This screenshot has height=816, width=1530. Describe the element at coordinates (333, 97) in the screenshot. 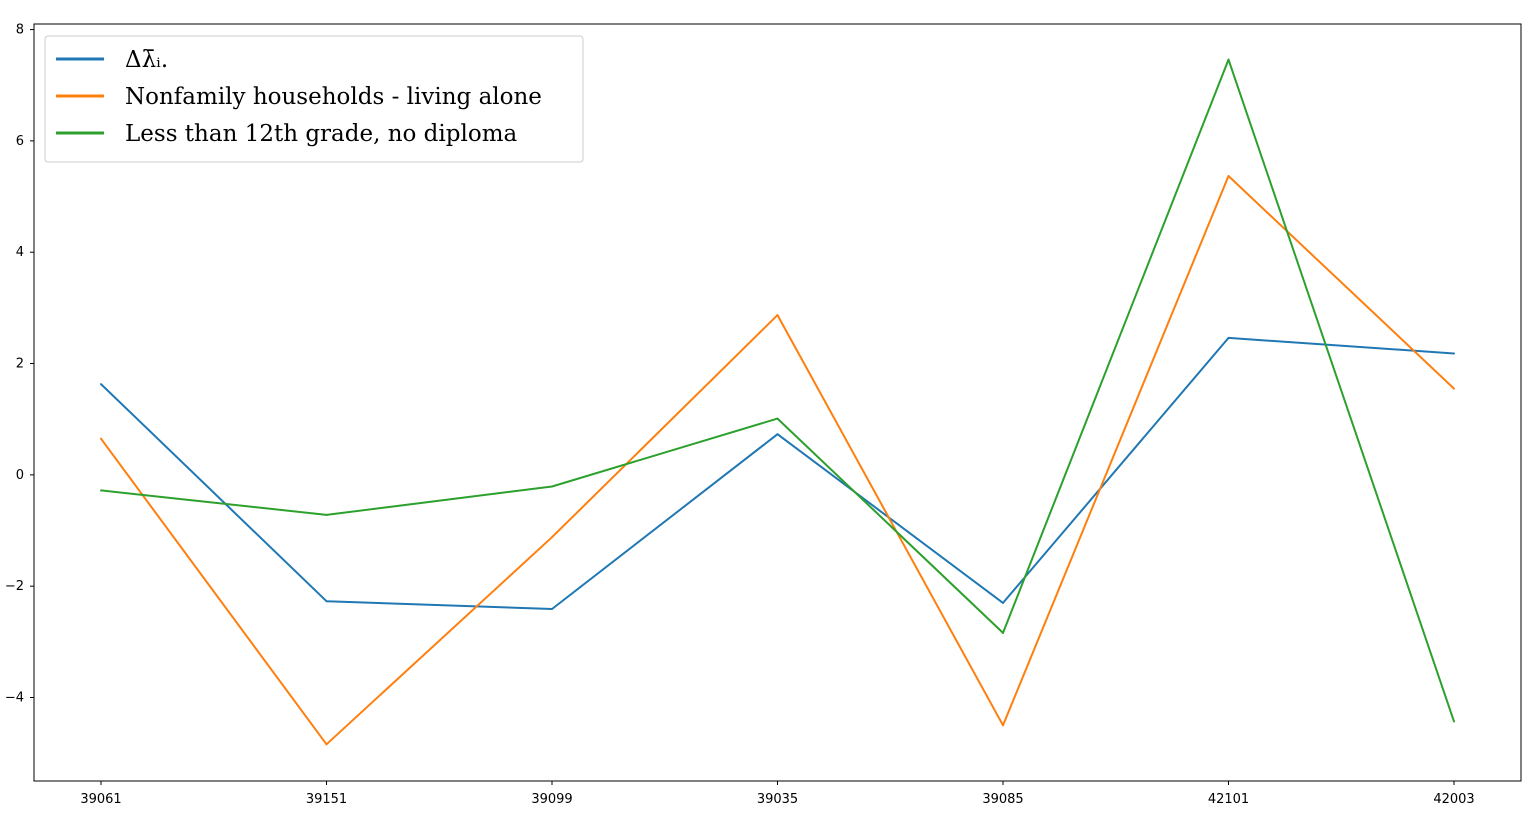

I see `legend-label: Nonfamily households - living alone` at that location.